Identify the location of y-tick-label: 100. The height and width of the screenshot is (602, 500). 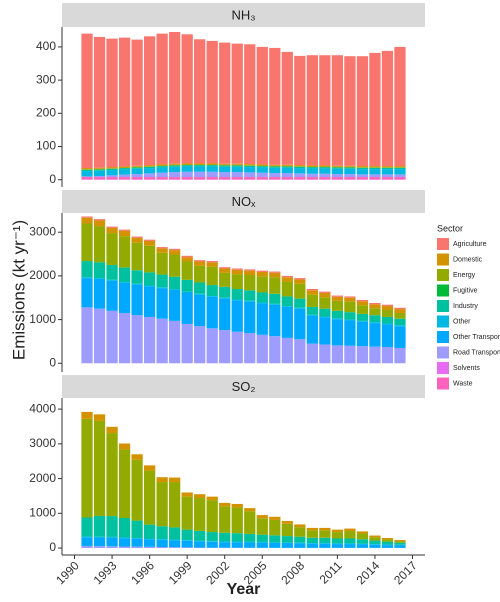
(46, 146).